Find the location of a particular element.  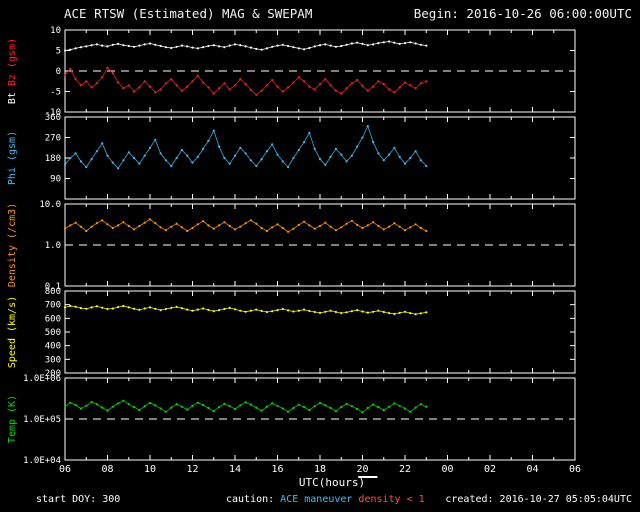

caution-note: caution: ACE maneuver density < 1 is located at coordinates (328, 499).